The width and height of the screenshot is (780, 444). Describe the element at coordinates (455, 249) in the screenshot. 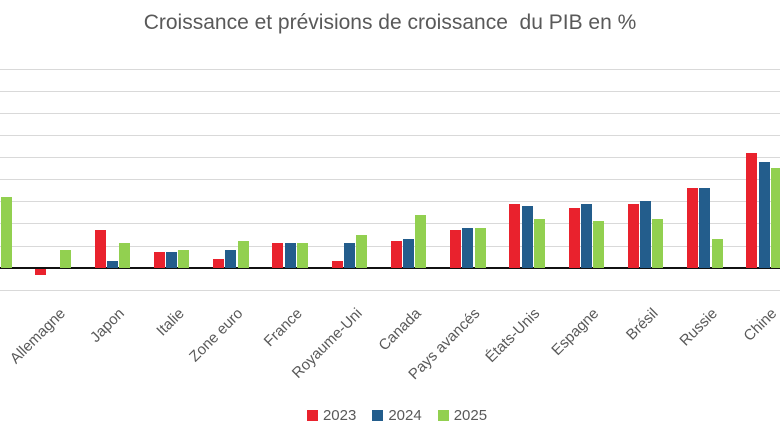

I see `bar-2023-Pays avancés` at that location.